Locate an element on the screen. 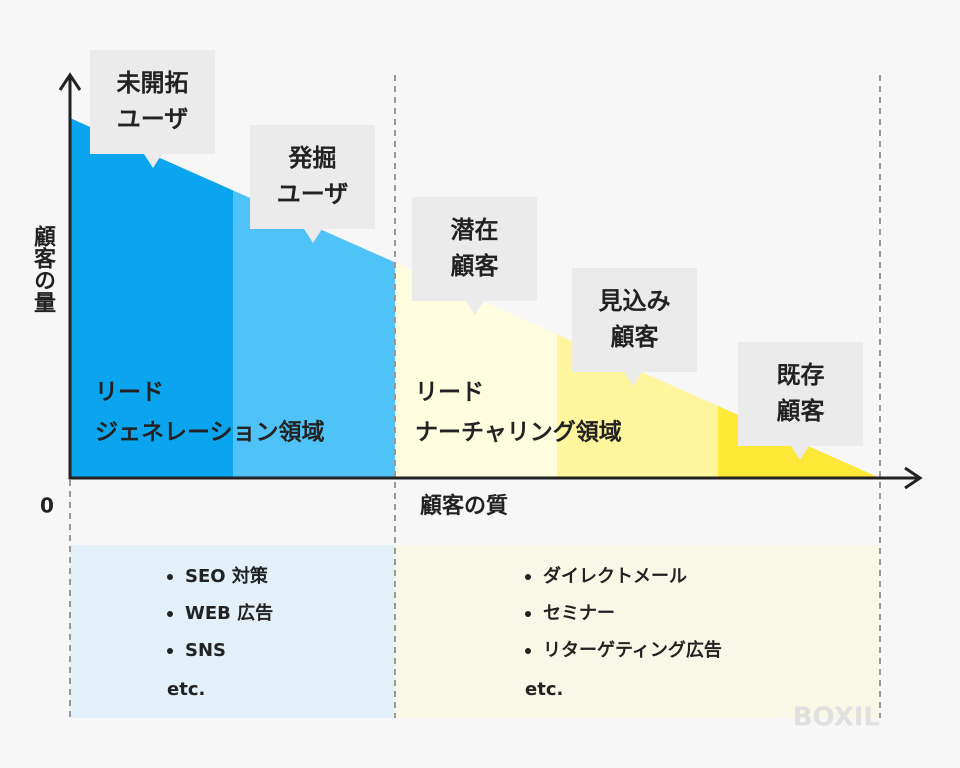 The image size is (960, 768). callout-text: 見込み is located at coordinates (635, 301).